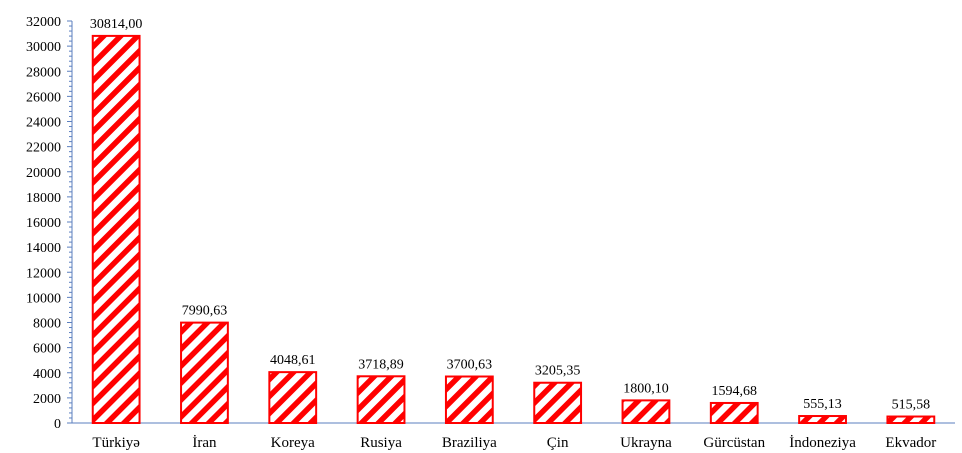 The image size is (962, 453). I want to click on category-label: Türkiyə, so click(116, 443).